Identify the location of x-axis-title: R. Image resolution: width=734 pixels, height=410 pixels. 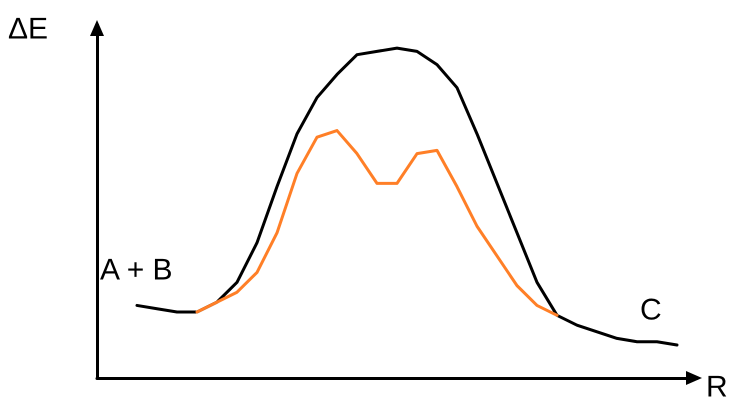
(717, 387).